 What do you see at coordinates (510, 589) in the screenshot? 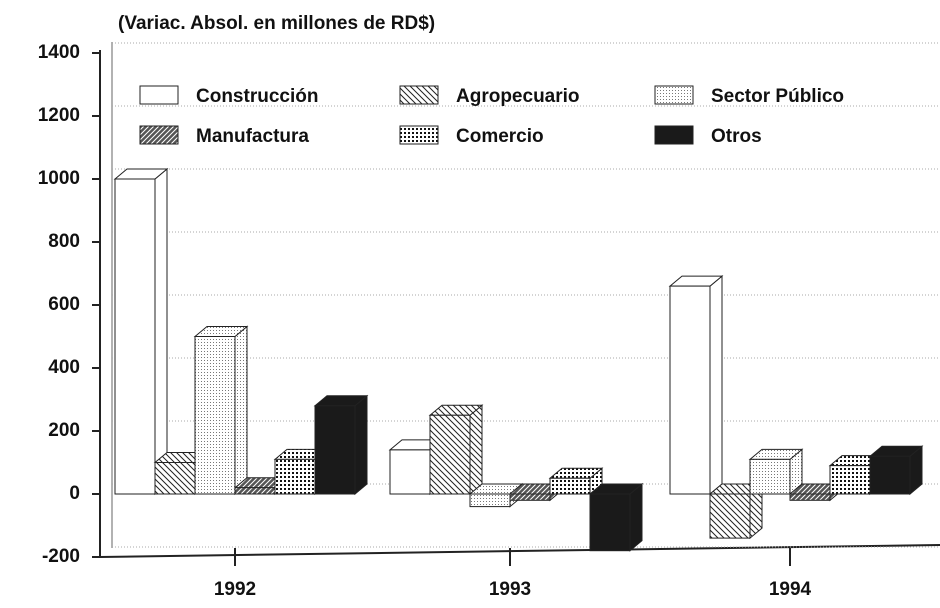
I see `x-tick-label: 1993` at bounding box center [510, 589].